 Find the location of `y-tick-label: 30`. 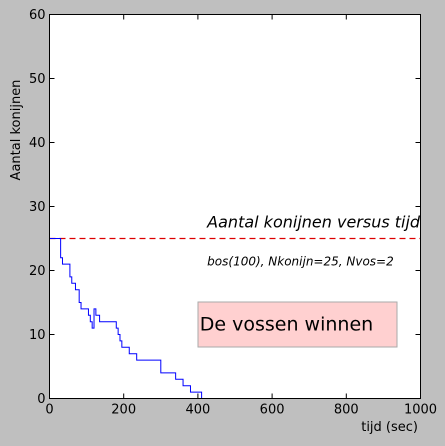

y-tick-label: 30 is located at coordinates (37, 207).